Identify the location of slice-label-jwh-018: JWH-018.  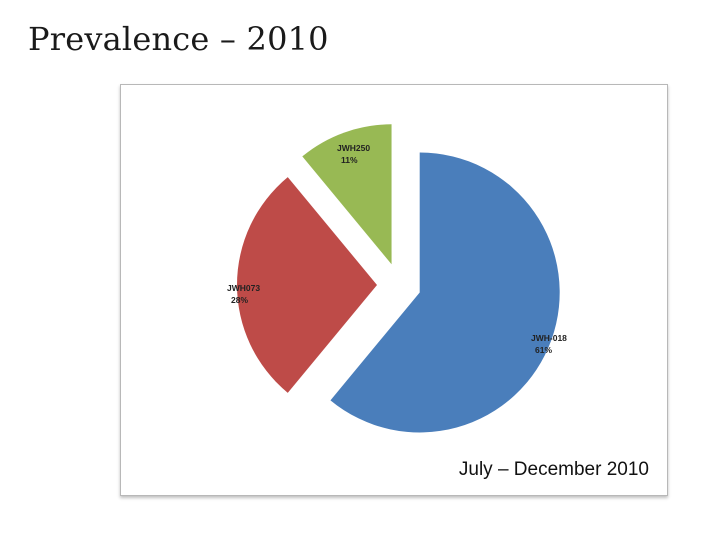
(549, 338).